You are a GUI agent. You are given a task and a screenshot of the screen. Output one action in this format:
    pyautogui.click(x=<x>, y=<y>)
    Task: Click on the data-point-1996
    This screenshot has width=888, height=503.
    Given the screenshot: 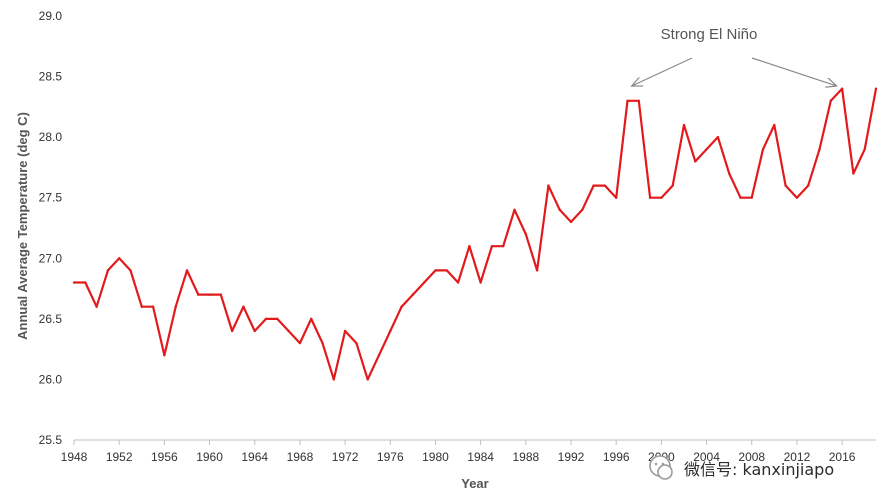 What is the action you would take?
    pyautogui.click(x=616, y=197)
    